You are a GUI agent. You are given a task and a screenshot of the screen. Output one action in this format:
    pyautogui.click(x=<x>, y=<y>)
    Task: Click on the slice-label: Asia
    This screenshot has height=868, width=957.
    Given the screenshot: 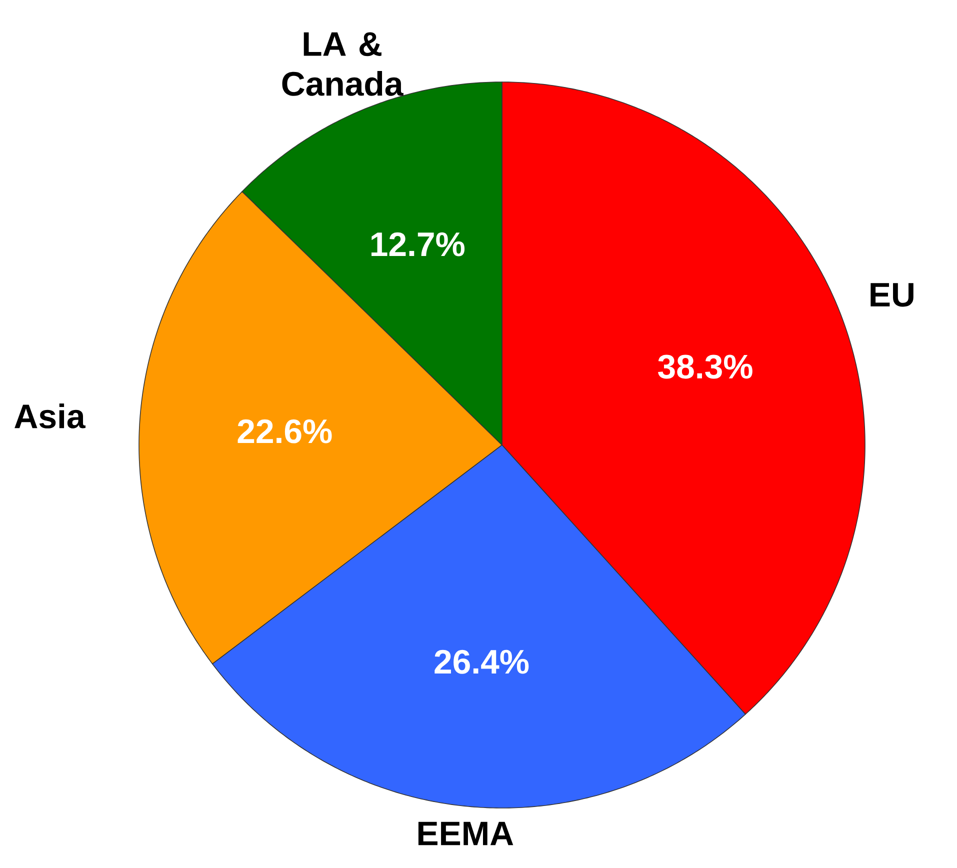 What is the action you would take?
    pyautogui.click(x=50, y=416)
    